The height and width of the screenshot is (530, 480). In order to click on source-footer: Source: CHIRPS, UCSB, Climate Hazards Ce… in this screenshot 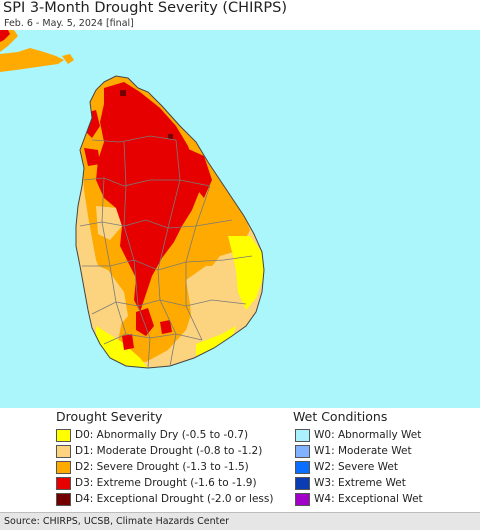, I will do `click(240, 521)`.